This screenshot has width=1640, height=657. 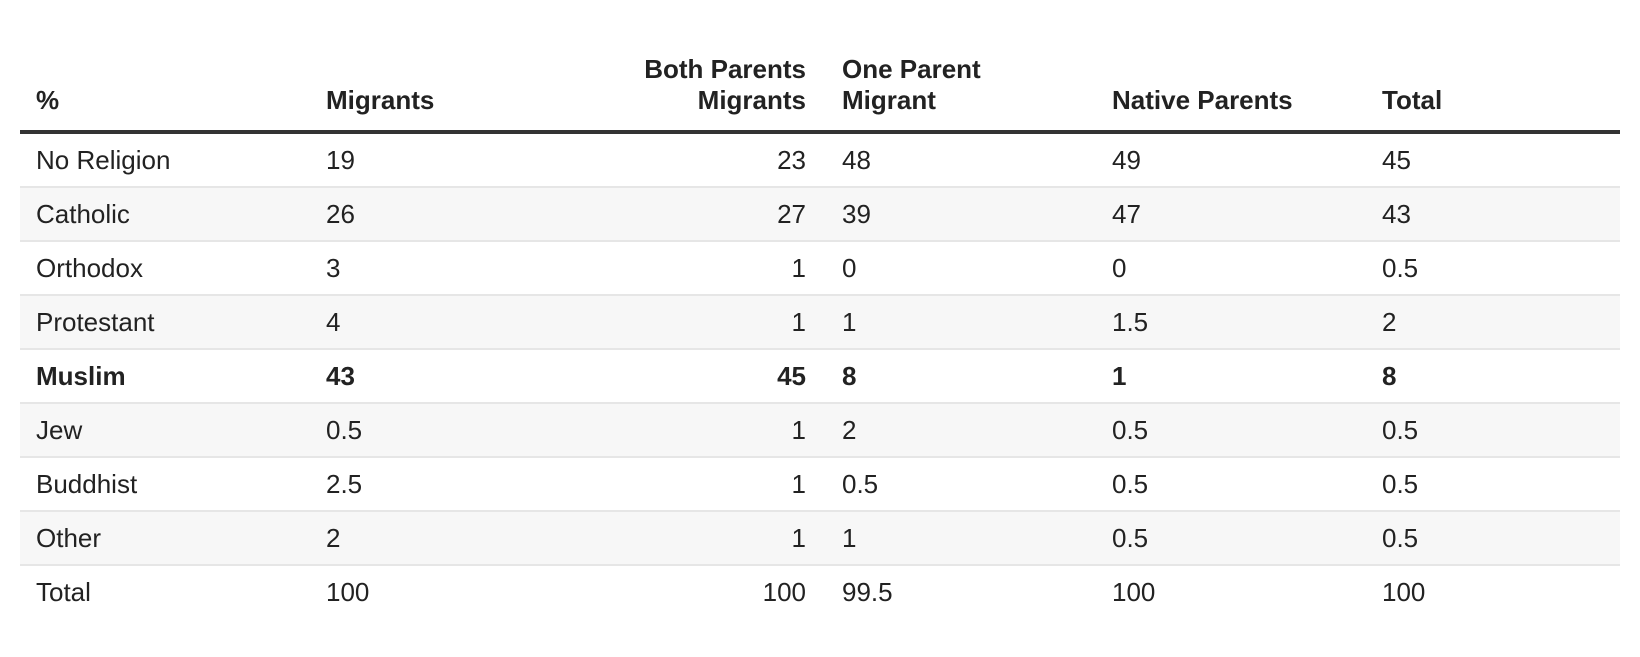 What do you see at coordinates (1231, 322) in the screenshot?
I see `cell-native-parents: 1.5` at bounding box center [1231, 322].